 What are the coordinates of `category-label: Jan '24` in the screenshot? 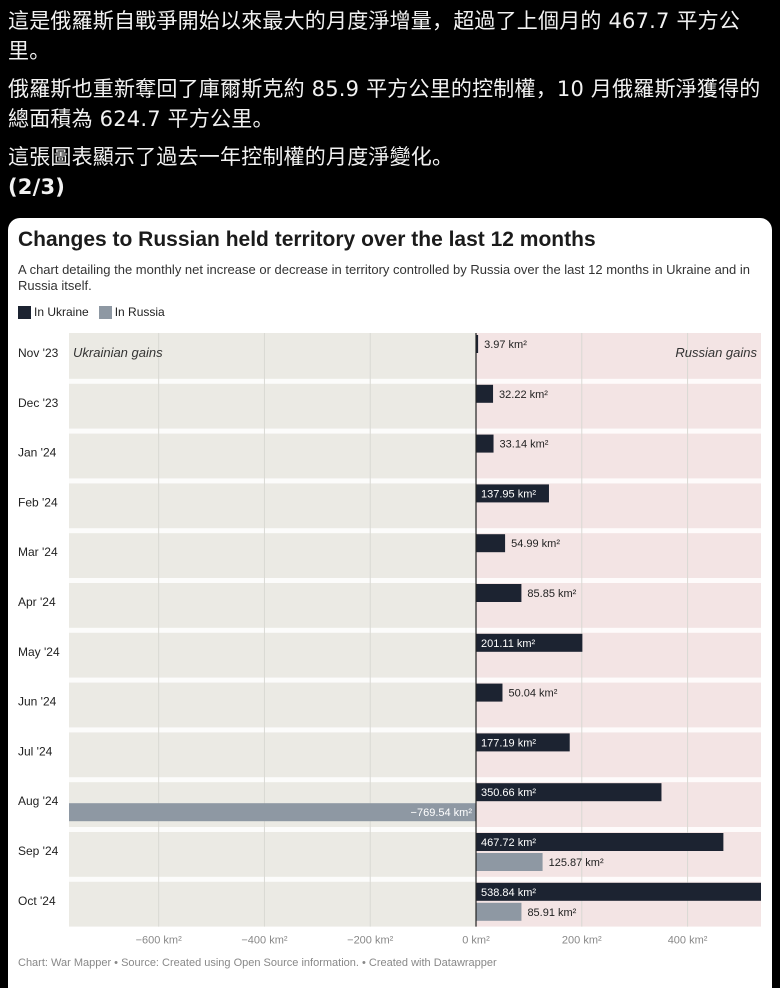 It's located at (37, 453).